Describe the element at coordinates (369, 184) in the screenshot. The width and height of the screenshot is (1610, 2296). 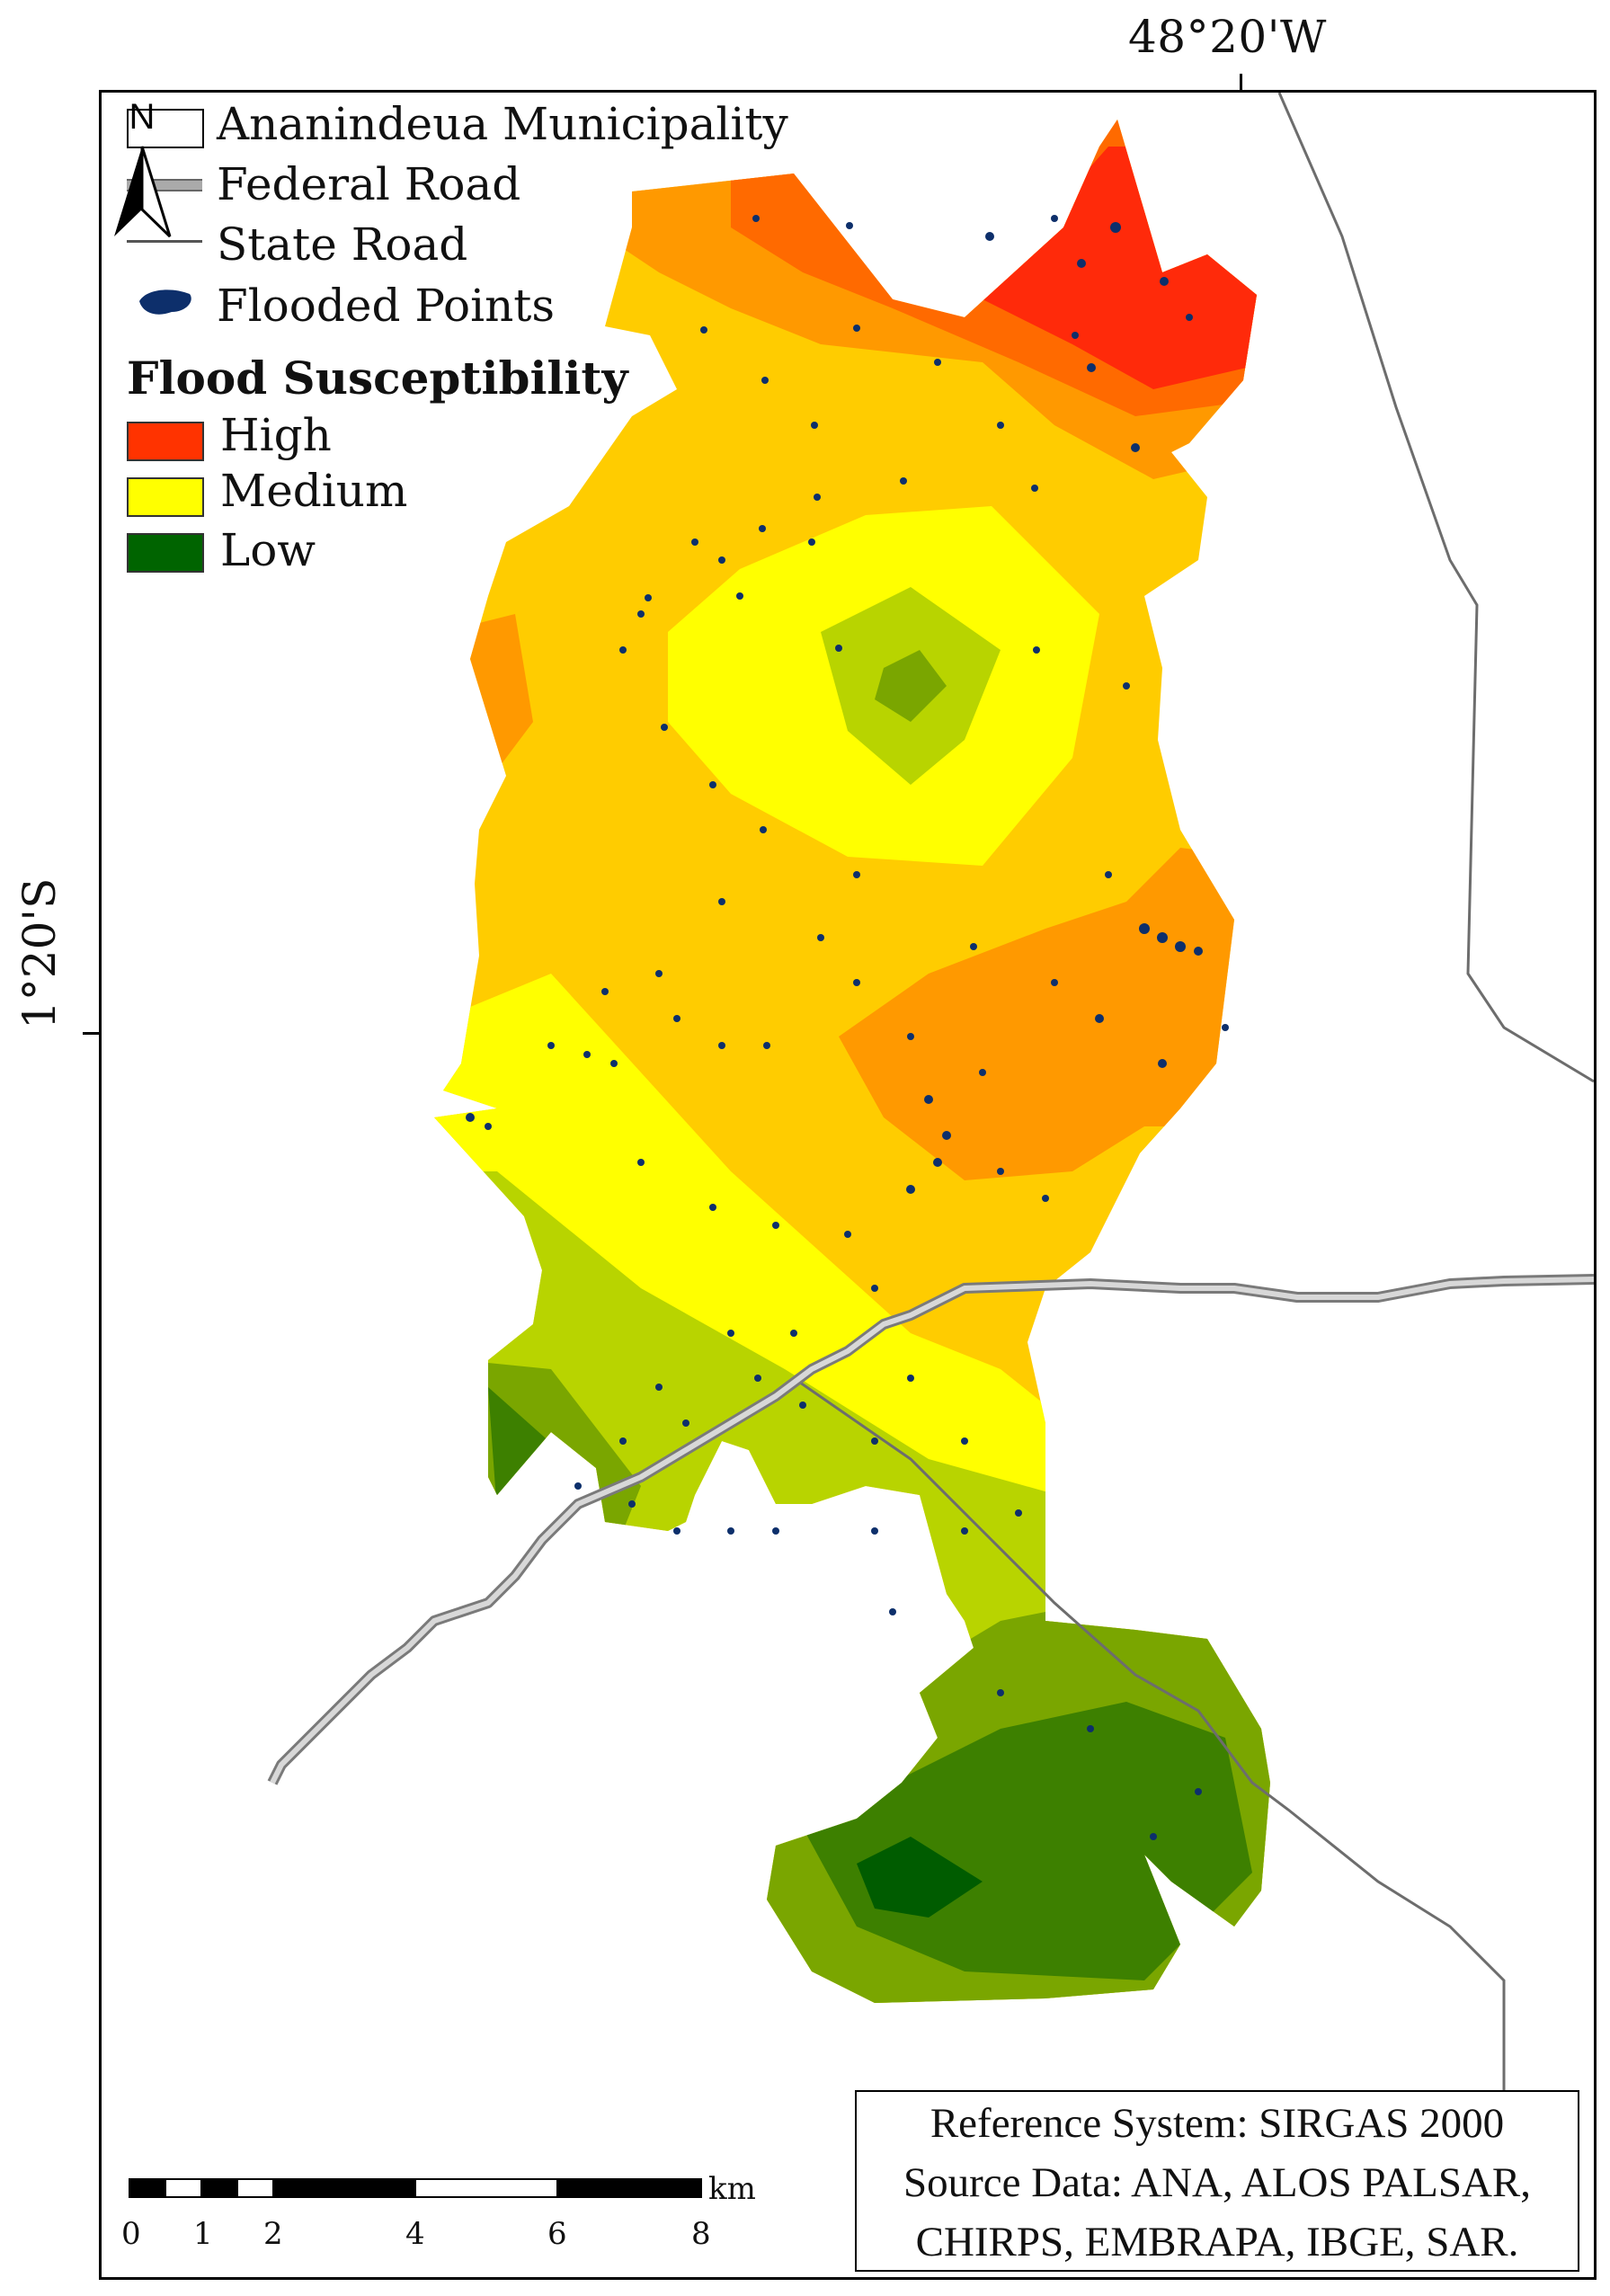
I see `legend-federal-road-label: Federal Road` at that location.